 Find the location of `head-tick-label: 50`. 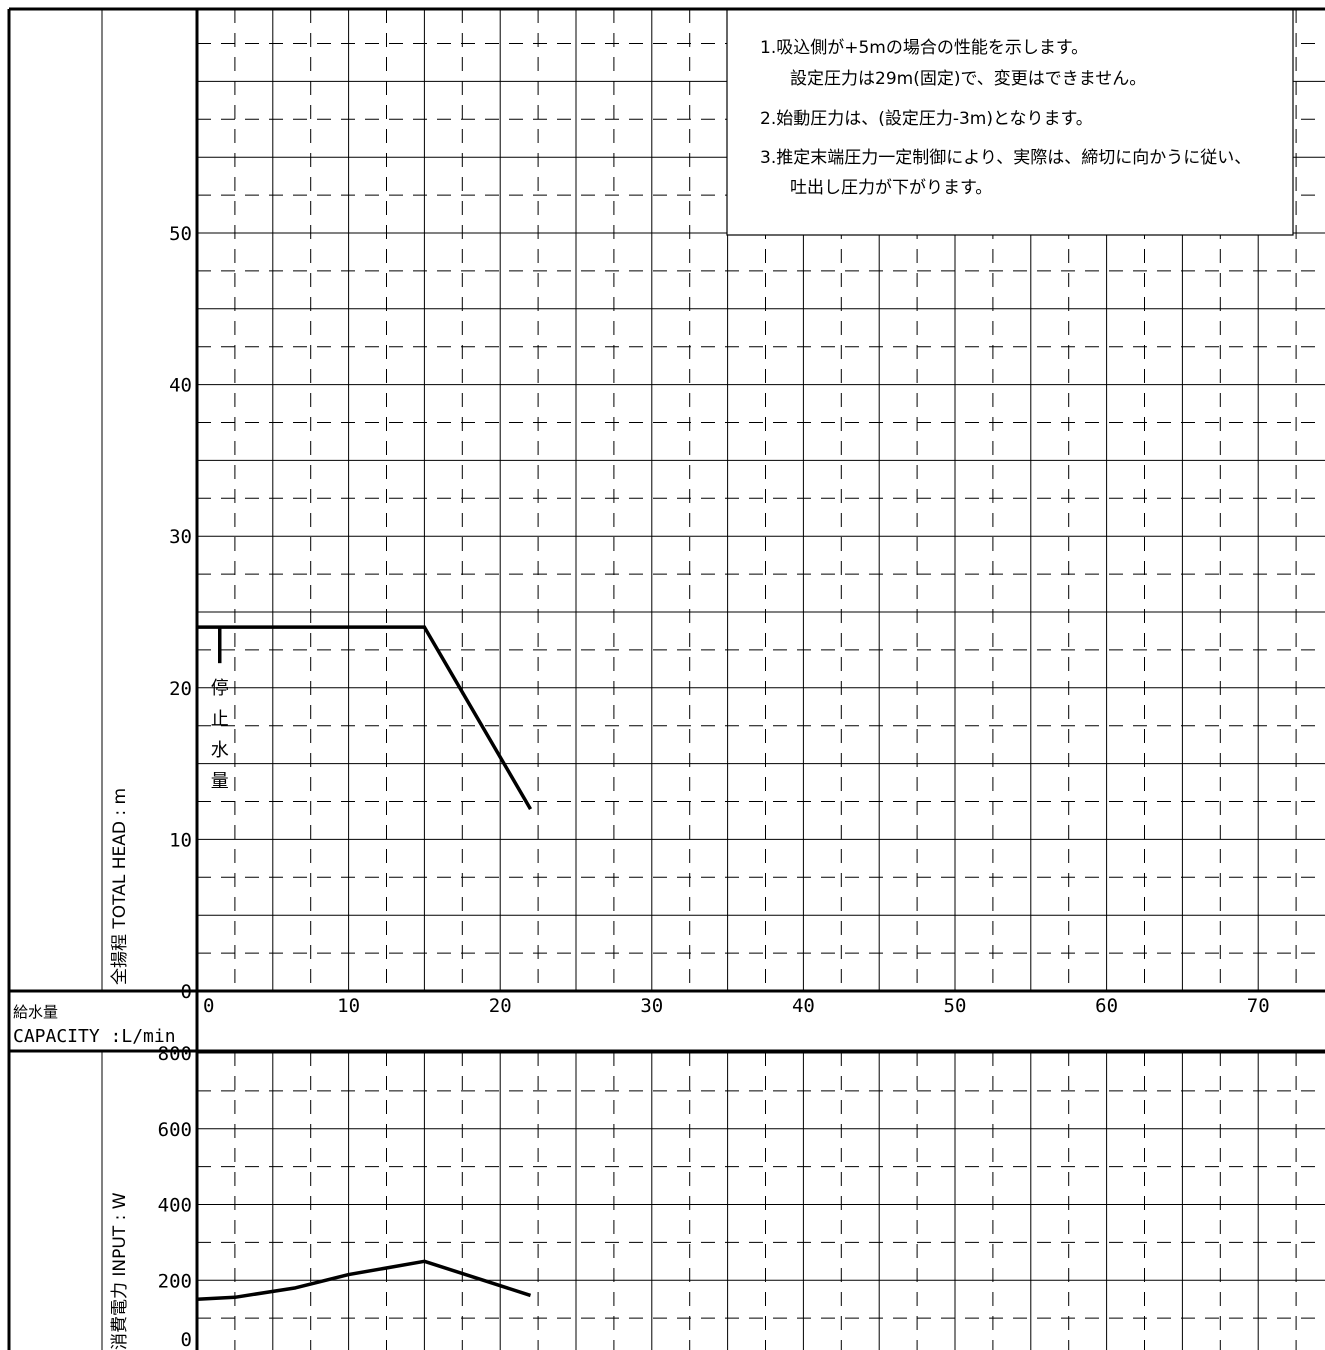

head-tick-label: 50 is located at coordinates (180, 234).